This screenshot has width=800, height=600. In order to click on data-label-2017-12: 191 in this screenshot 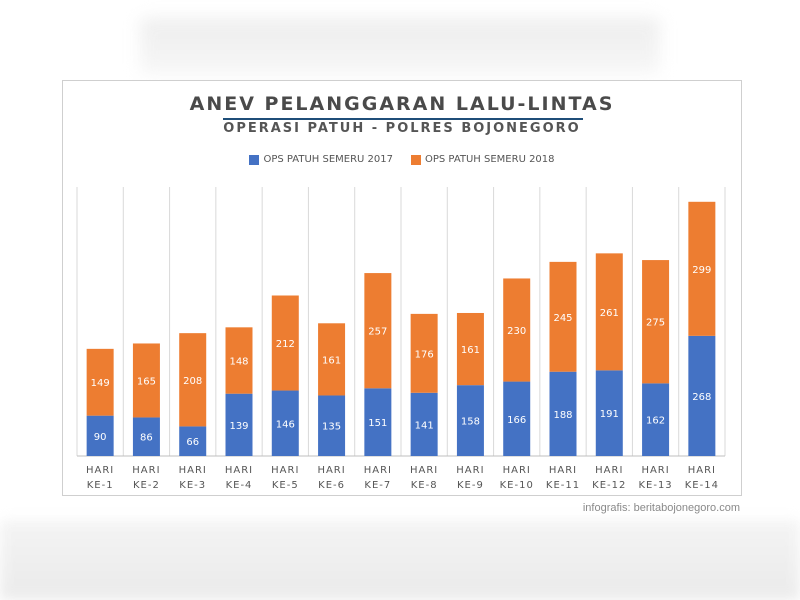, I will do `click(609, 414)`.